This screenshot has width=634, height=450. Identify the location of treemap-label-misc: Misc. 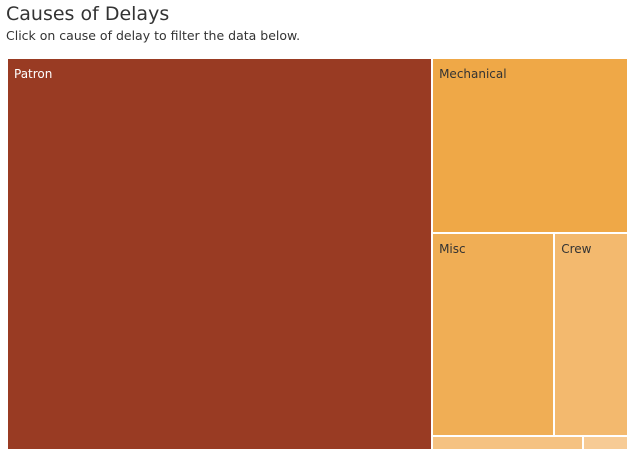
(452, 248).